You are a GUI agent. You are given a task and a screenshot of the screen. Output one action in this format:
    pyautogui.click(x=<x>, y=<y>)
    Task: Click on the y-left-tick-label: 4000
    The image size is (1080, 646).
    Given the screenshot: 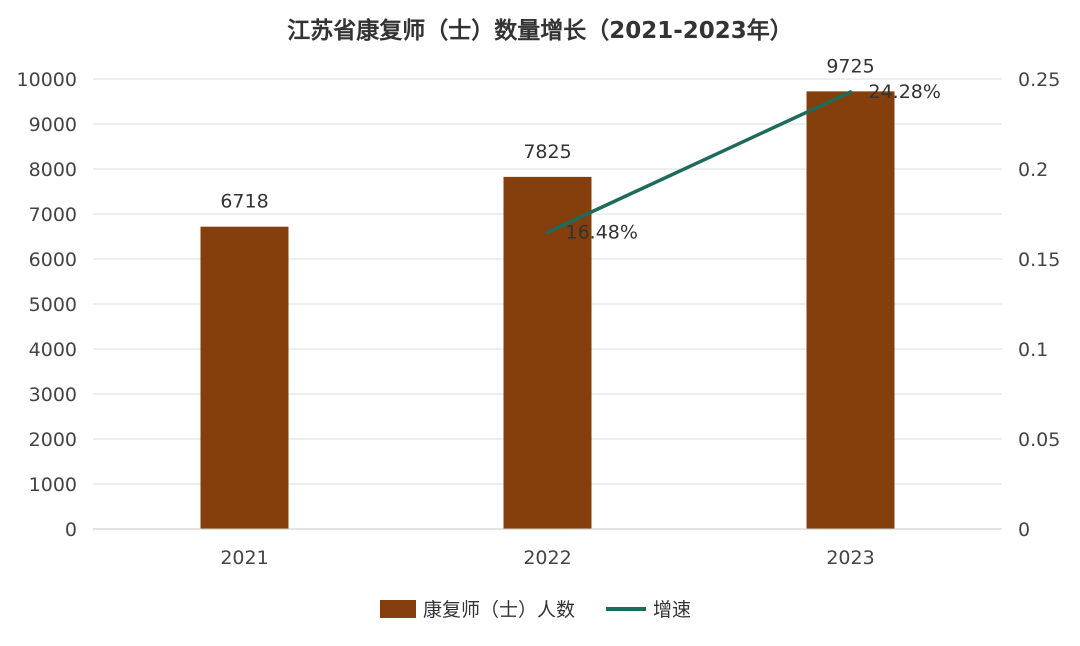 What is the action you would take?
    pyautogui.click(x=53, y=350)
    